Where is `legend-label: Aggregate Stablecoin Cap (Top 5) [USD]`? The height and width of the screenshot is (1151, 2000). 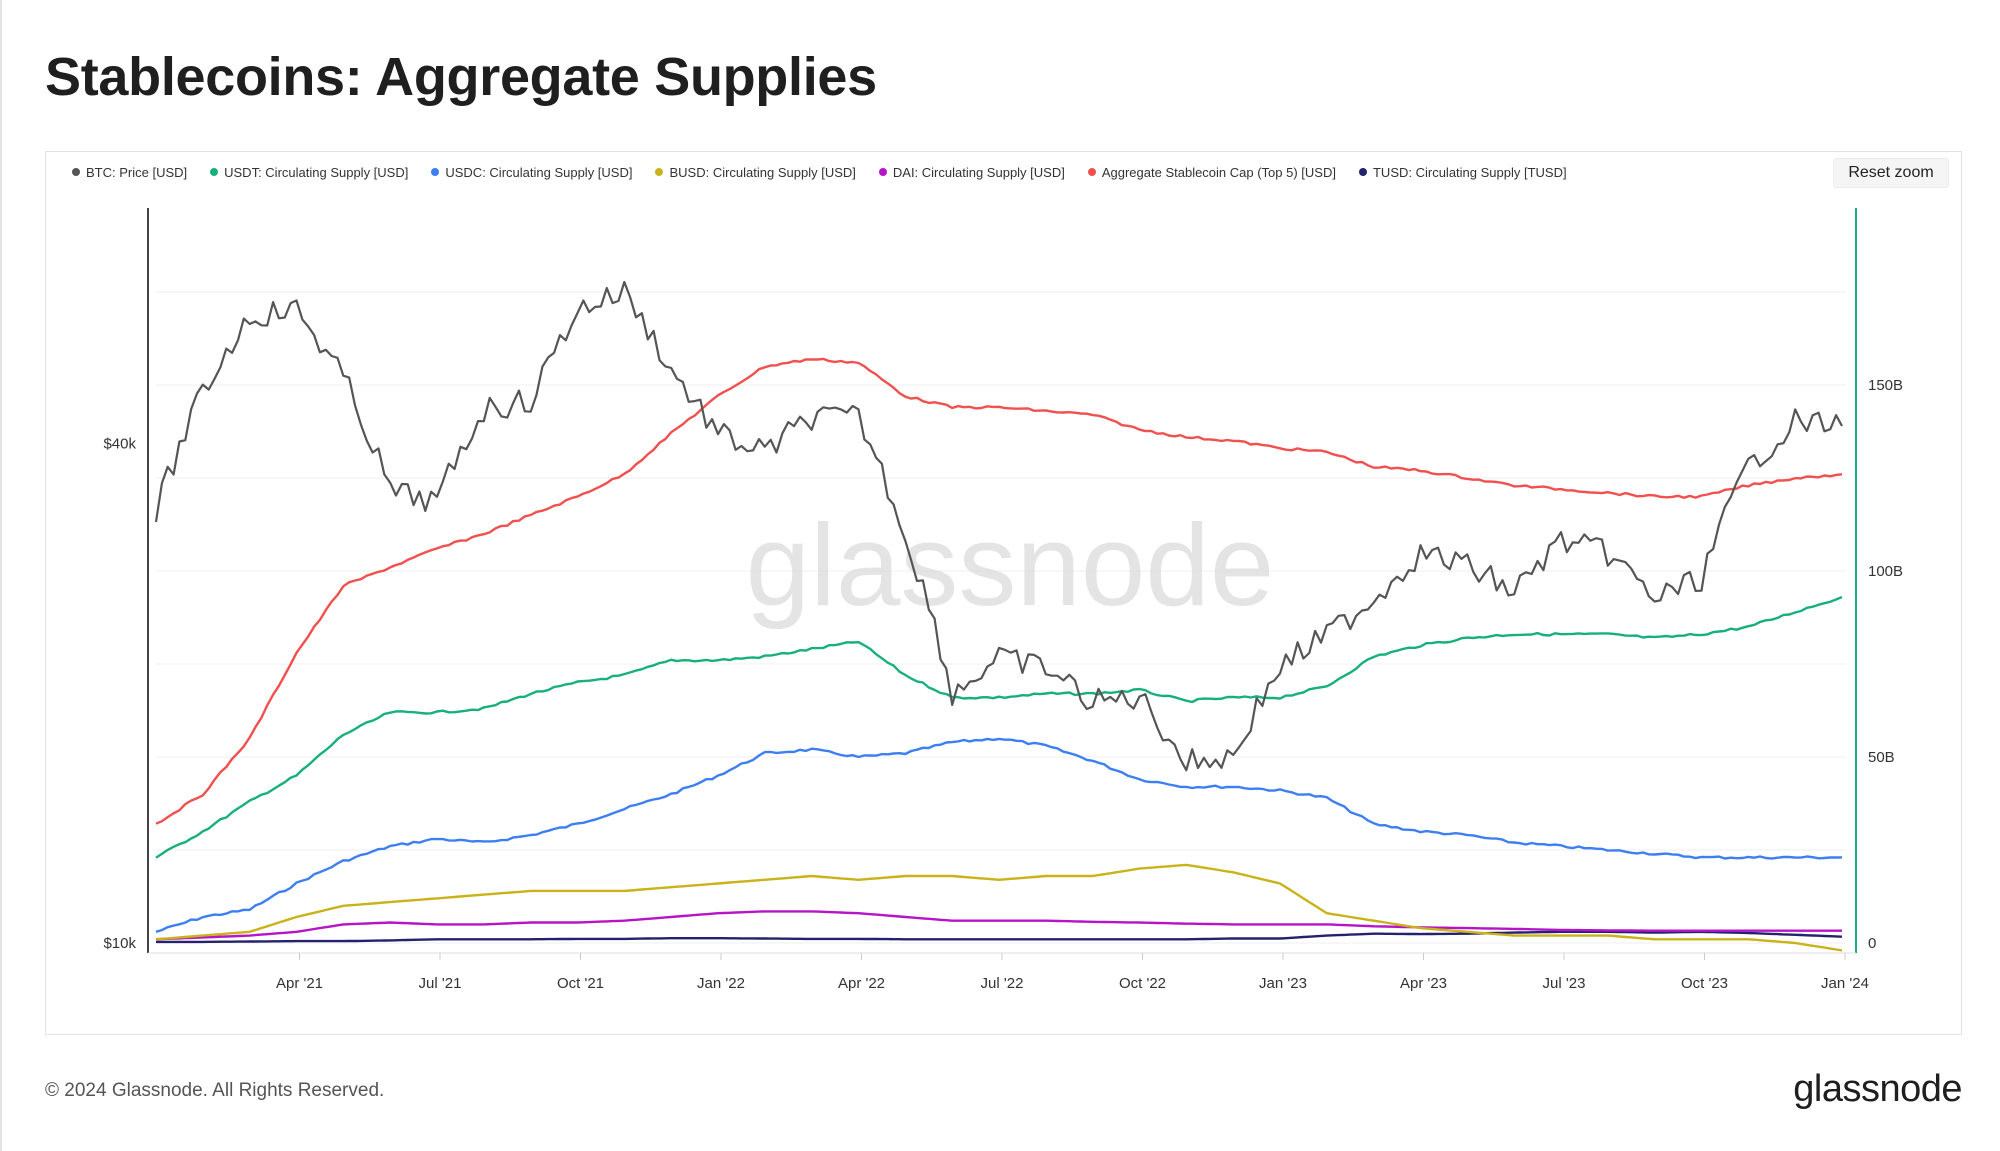
legend-label: Aggregate Stablecoin Cap (Top 5) [USD] is located at coordinates (1218, 172).